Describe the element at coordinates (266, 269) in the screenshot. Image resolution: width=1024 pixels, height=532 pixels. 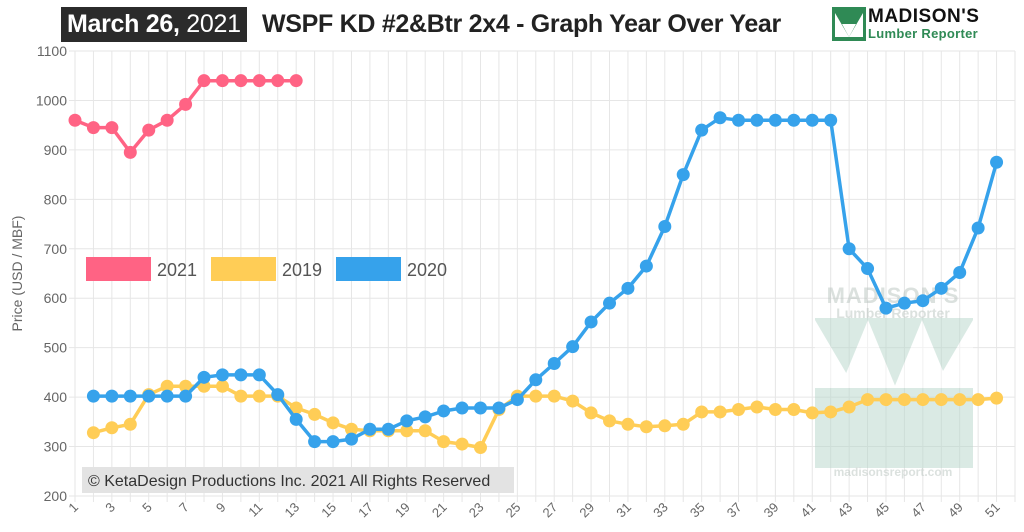
I see `legend-item-2019: 2019` at that location.